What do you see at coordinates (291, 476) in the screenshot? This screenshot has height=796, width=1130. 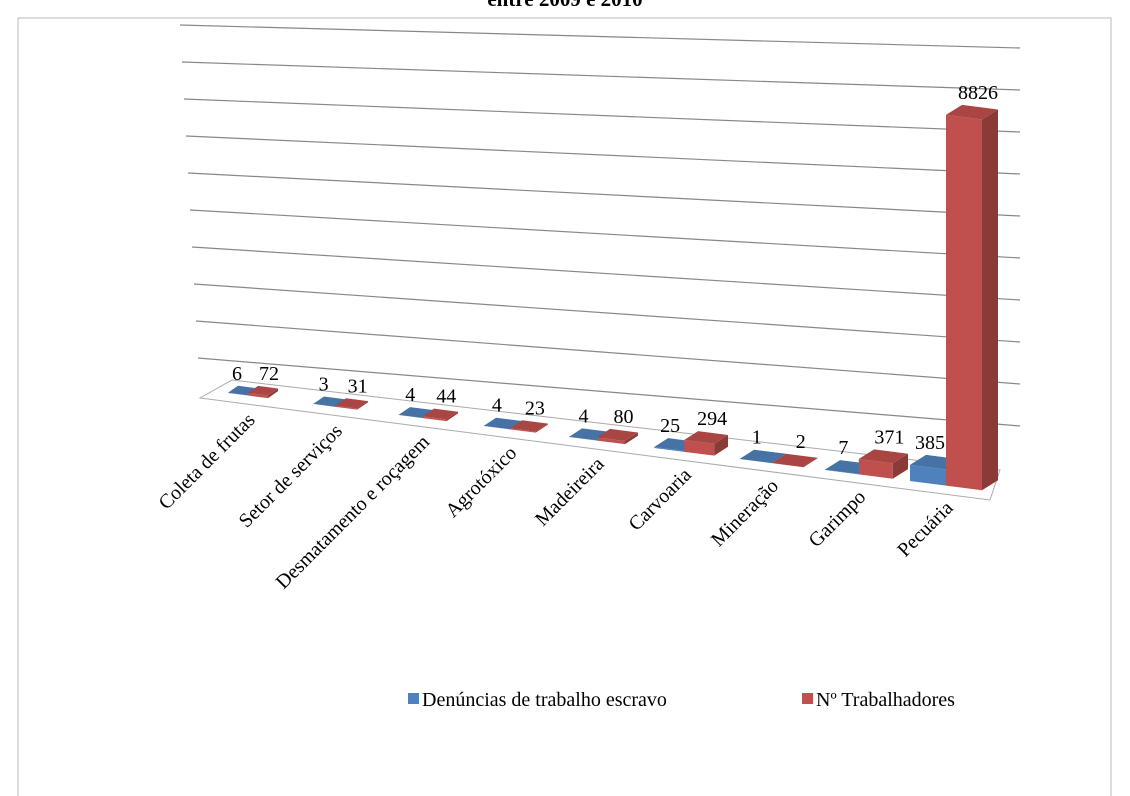 I see `x-tick-label: Setor de serviços` at bounding box center [291, 476].